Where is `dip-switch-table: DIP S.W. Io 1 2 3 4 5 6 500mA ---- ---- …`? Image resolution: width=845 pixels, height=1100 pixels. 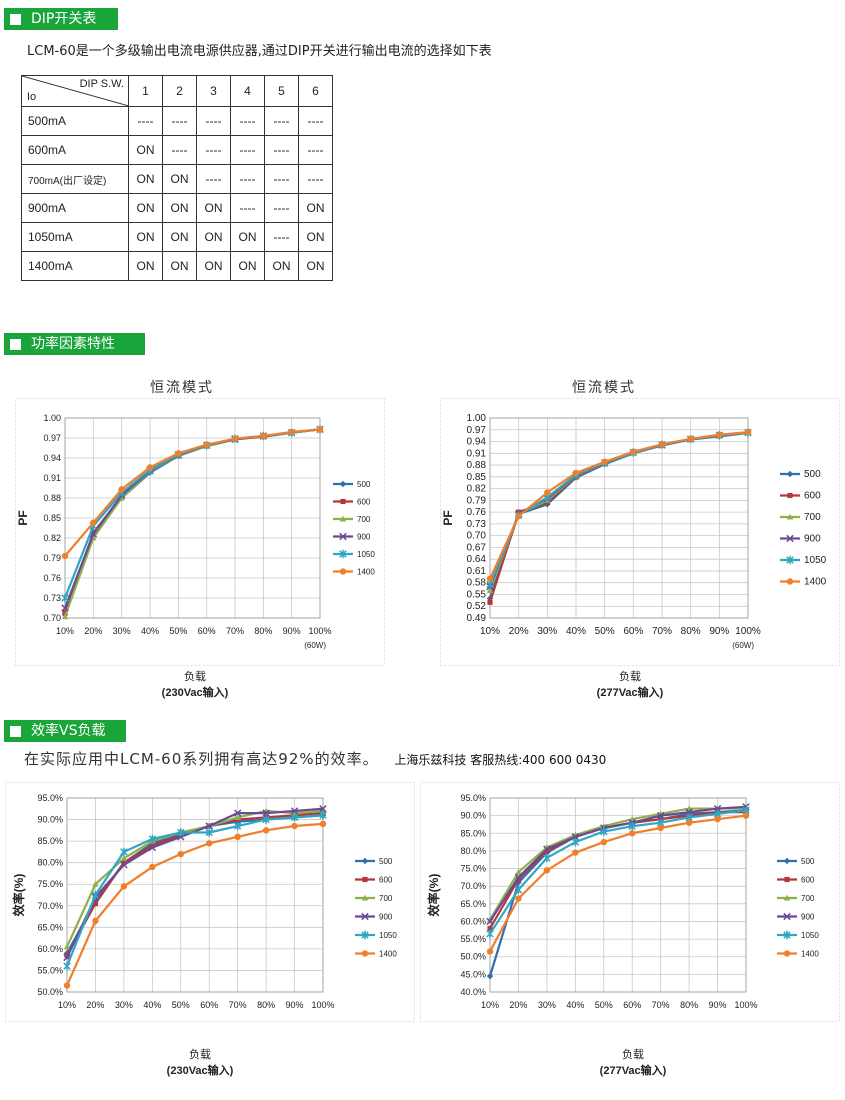 dip-switch-table: DIP S.W. Io 1 2 3 4 5 6 500mA ---- ---- … is located at coordinates (177, 178).